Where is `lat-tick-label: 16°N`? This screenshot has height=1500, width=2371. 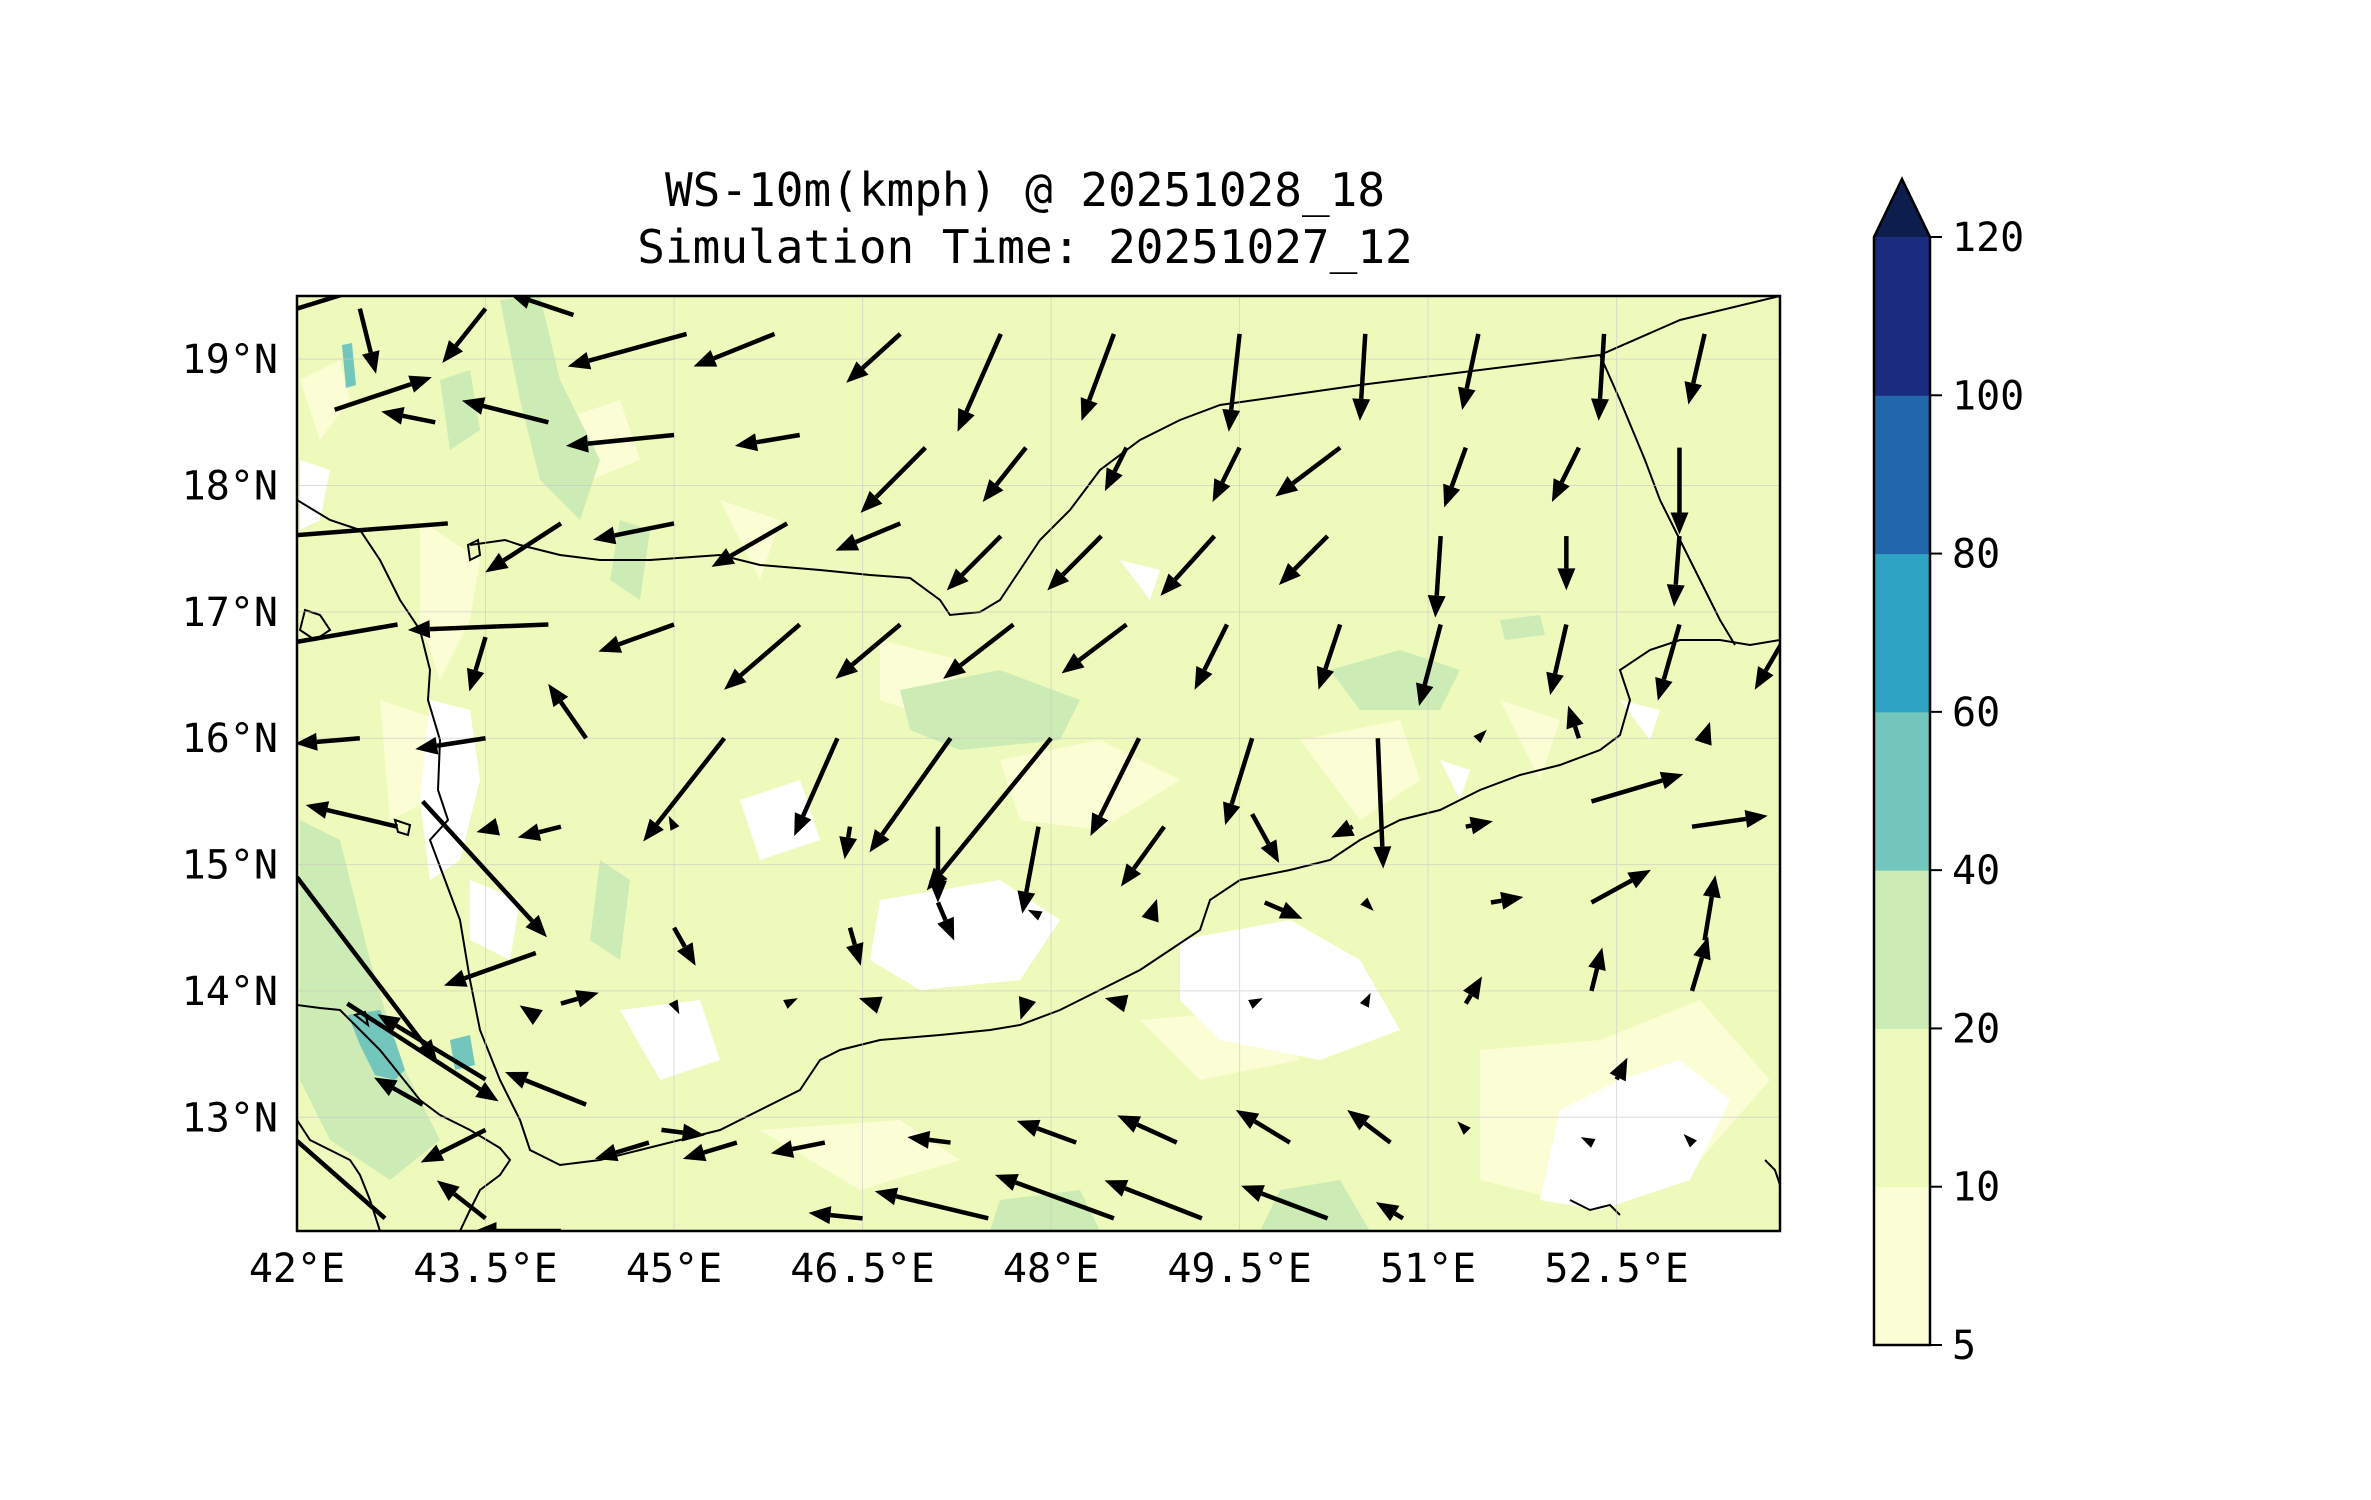 lat-tick-label: 16°N is located at coordinates (230, 739).